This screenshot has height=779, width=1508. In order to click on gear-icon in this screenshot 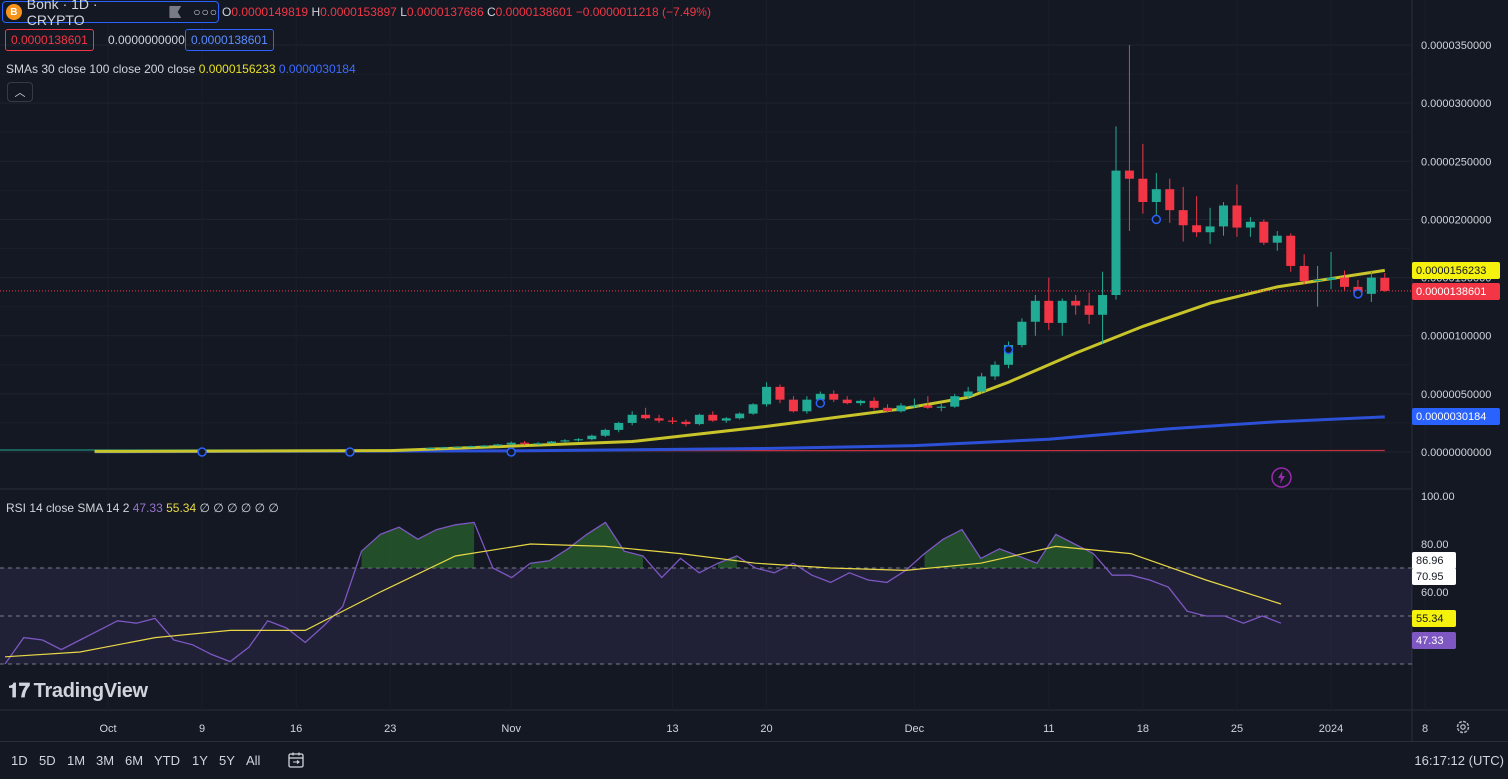, I will do `click(1463, 727)`.